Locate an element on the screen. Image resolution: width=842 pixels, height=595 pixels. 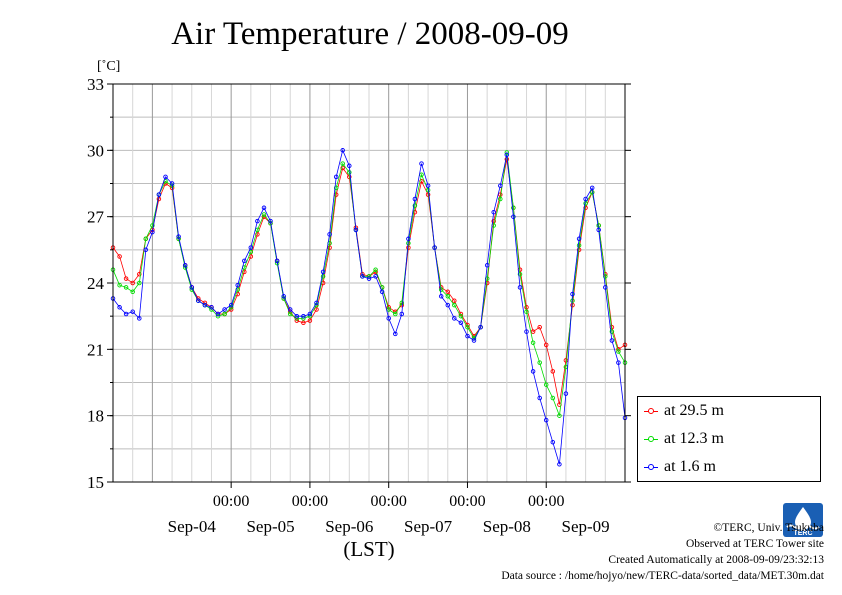
y-tick-label: 18 is located at coordinates (95, 416).